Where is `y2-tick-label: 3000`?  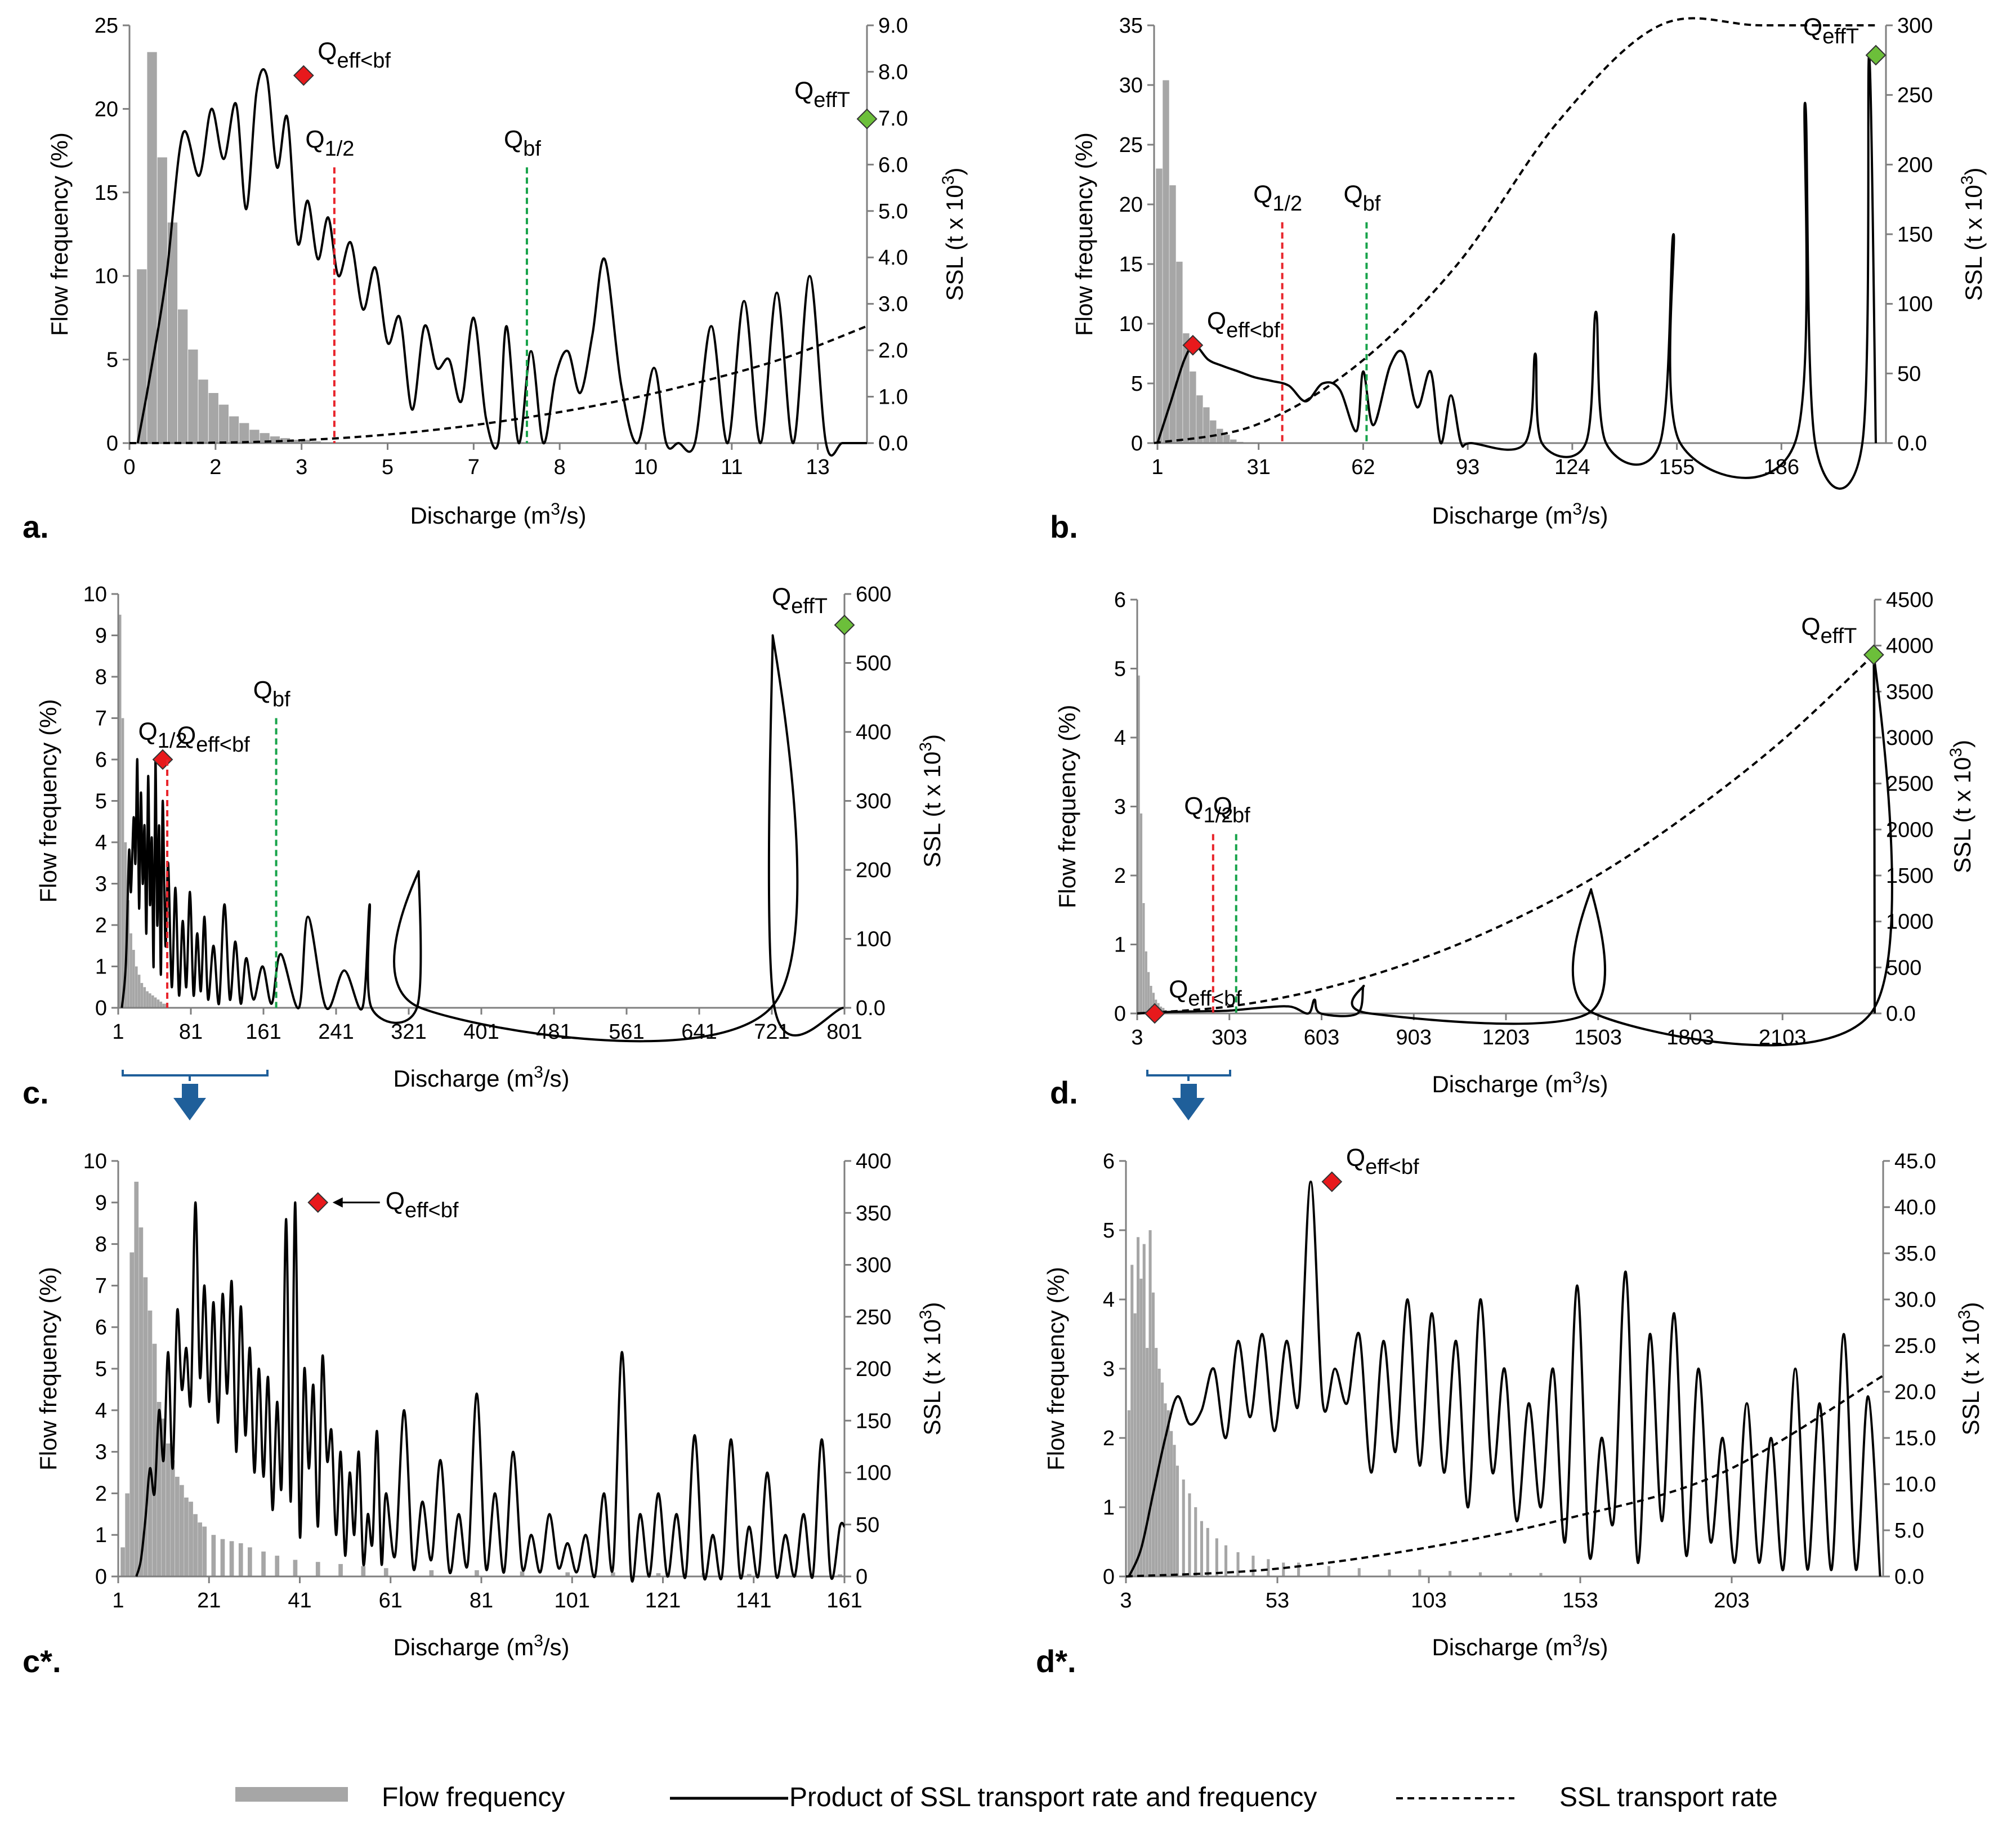 y2-tick-label: 3000 is located at coordinates (1910, 738).